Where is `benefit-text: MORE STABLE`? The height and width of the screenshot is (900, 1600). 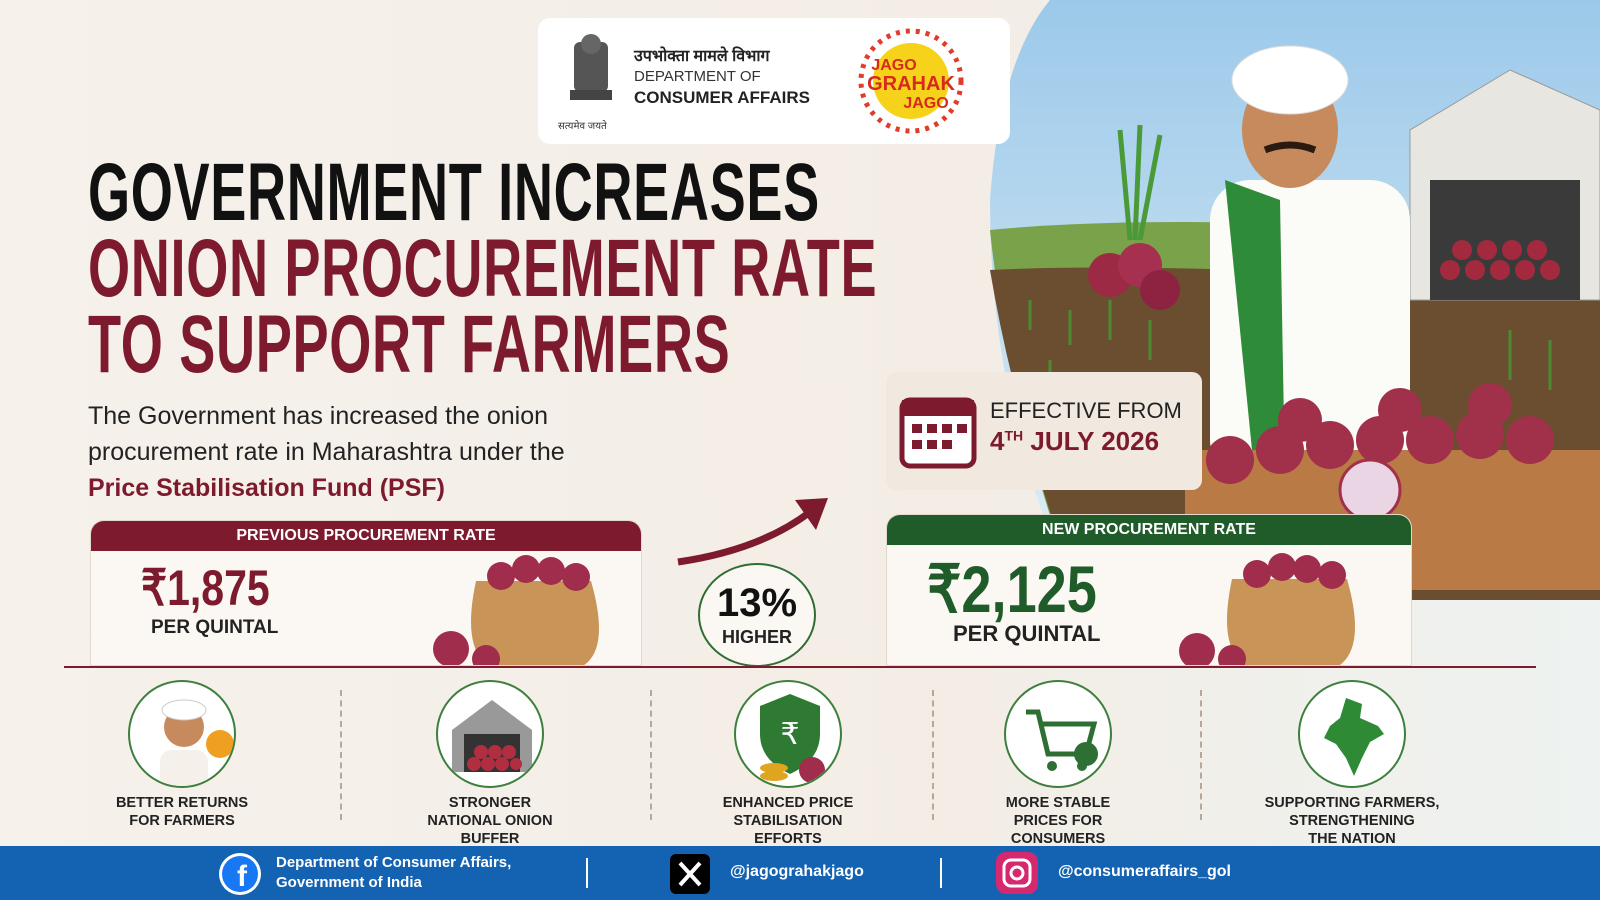 benefit-text: MORE STABLE is located at coordinates (1058, 803).